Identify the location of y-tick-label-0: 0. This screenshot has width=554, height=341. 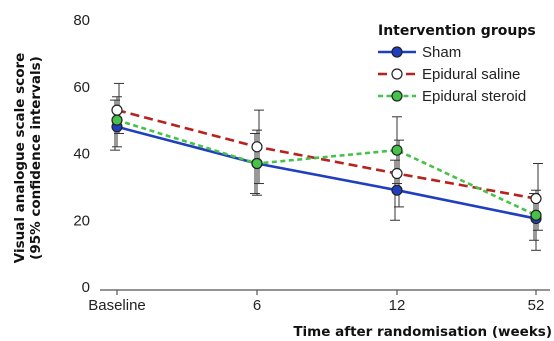
(86, 287).